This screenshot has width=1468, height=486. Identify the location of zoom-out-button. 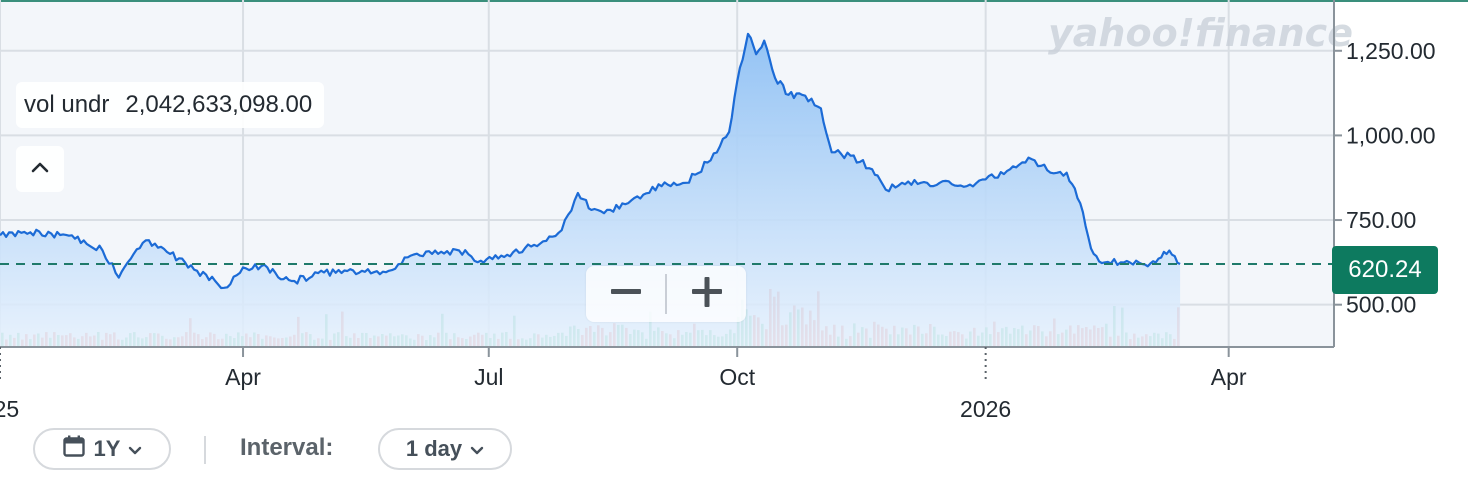
(625, 294).